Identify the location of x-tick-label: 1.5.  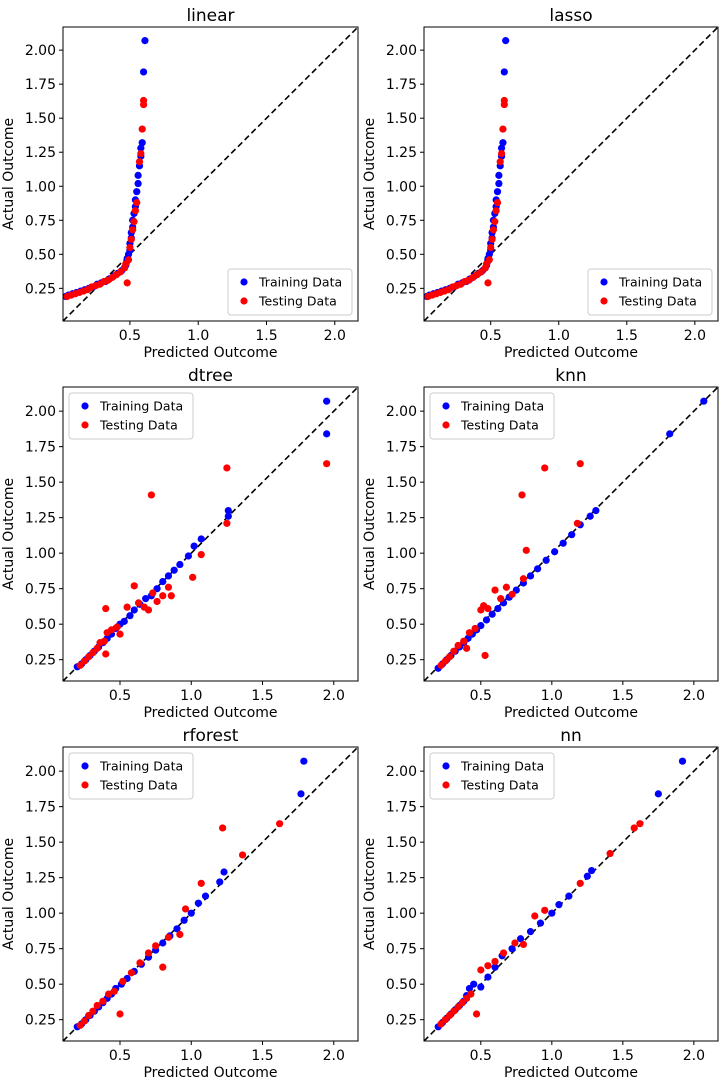
(627, 336).